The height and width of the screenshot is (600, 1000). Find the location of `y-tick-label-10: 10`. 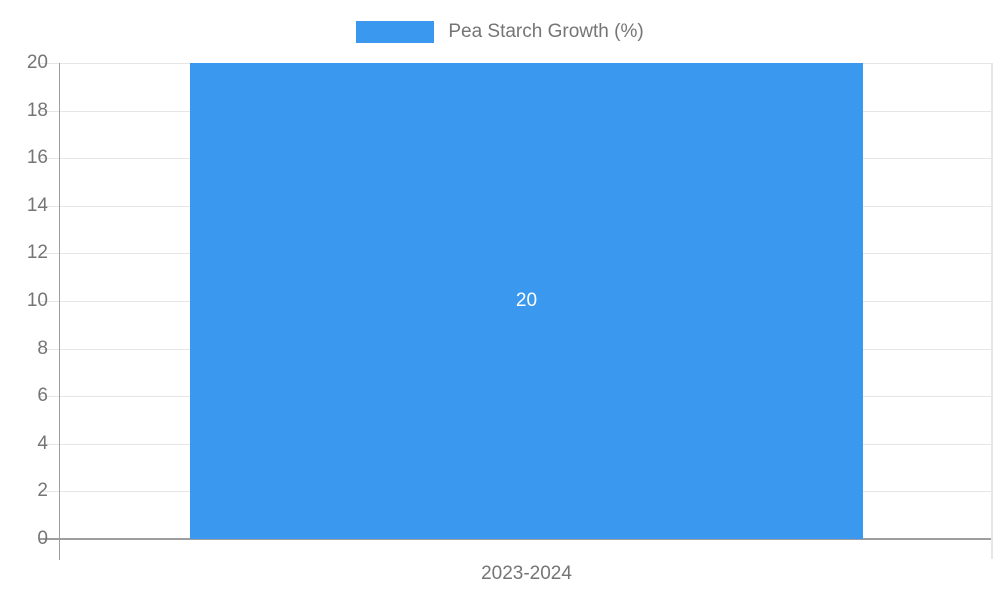

y-tick-label-10: 10 is located at coordinates (37, 300).